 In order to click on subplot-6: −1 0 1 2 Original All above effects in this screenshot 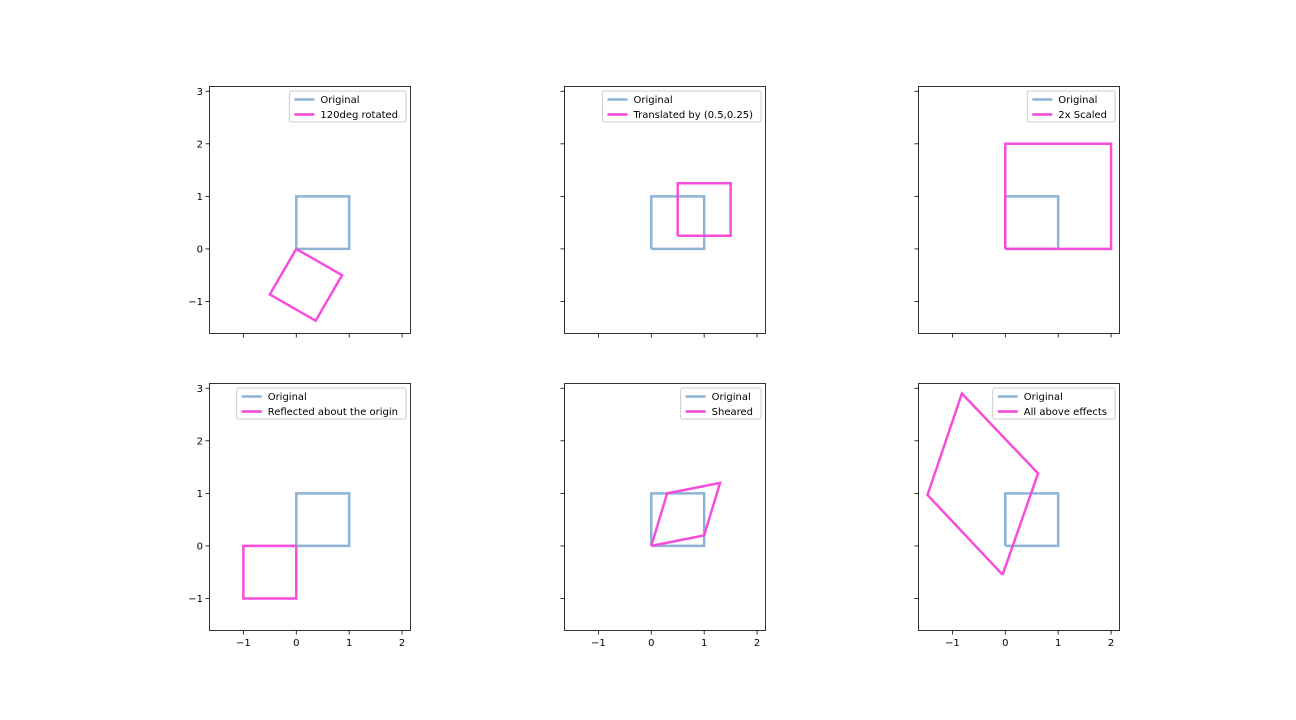, I will do `click(1017, 516)`.